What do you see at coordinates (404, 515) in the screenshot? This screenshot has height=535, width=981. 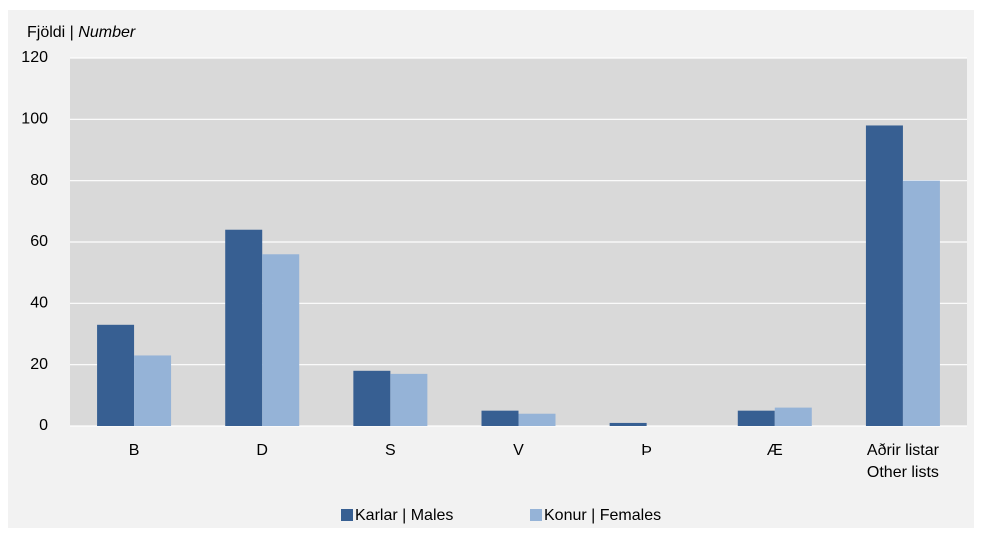 I see `legend-label: Karlar | Males` at bounding box center [404, 515].